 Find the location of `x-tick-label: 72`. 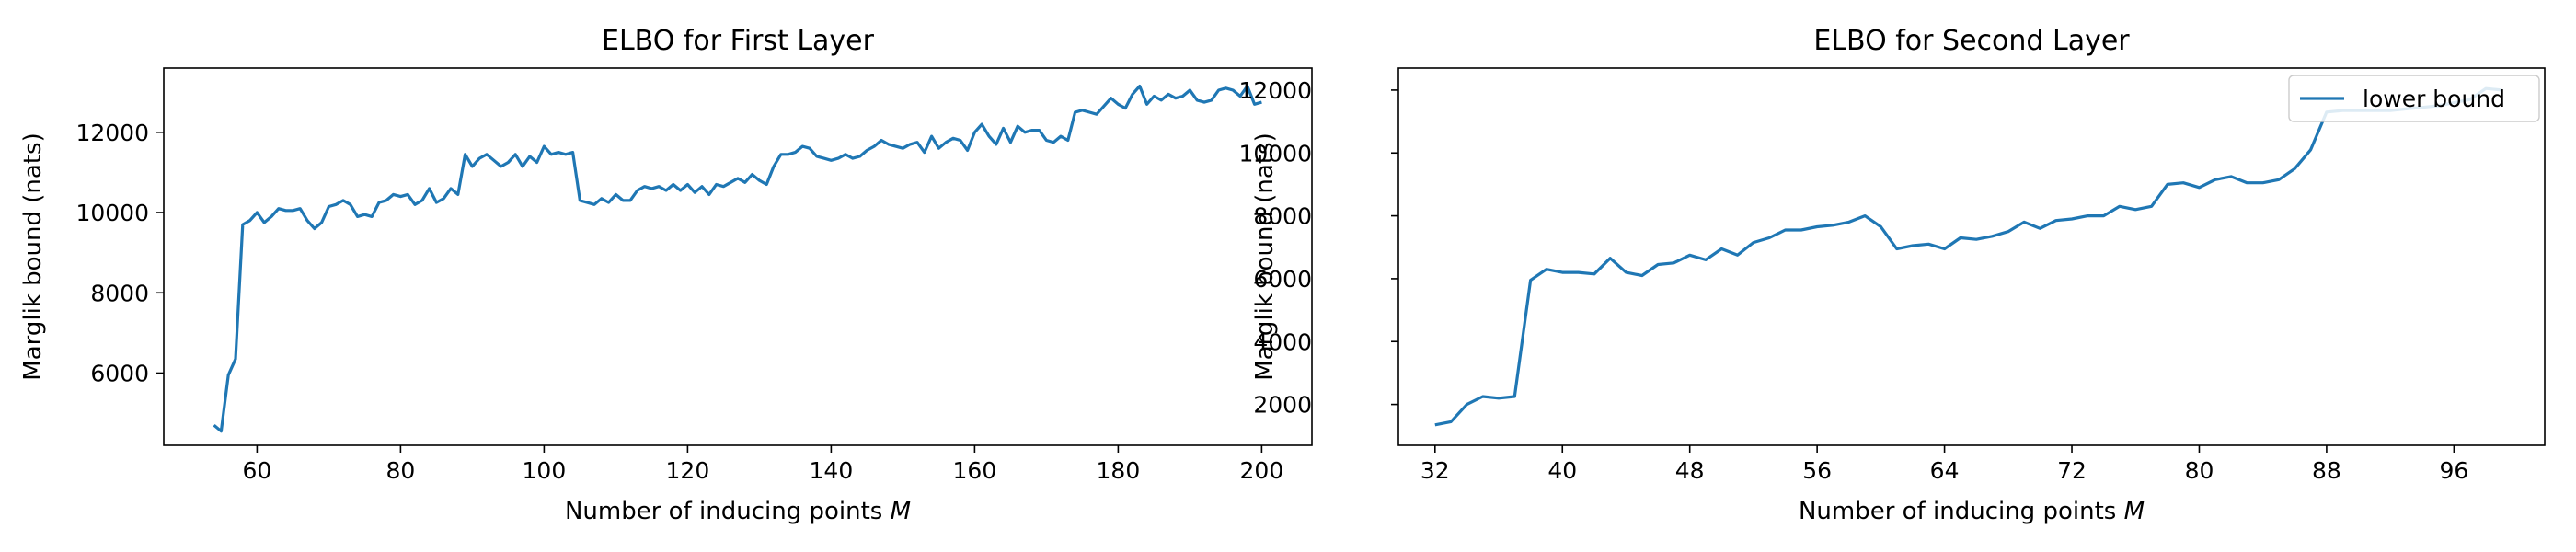

x-tick-label: 72 is located at coordinates (2072, 470).